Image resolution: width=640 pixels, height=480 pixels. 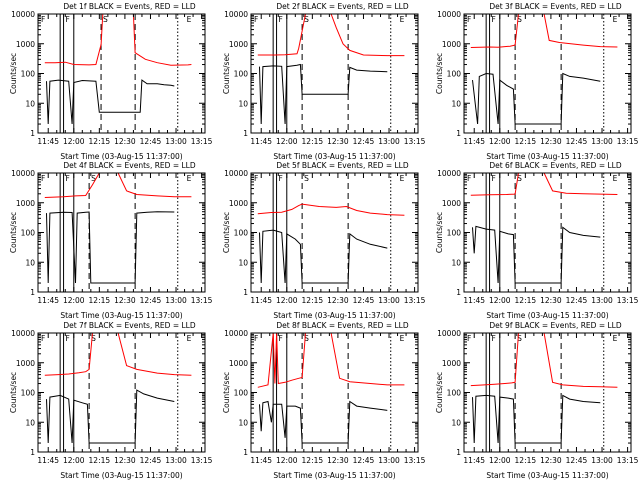 I want to click on panel-title: Det 2f BLACK = Events, RED = LLD, so click(x=342, y=6).